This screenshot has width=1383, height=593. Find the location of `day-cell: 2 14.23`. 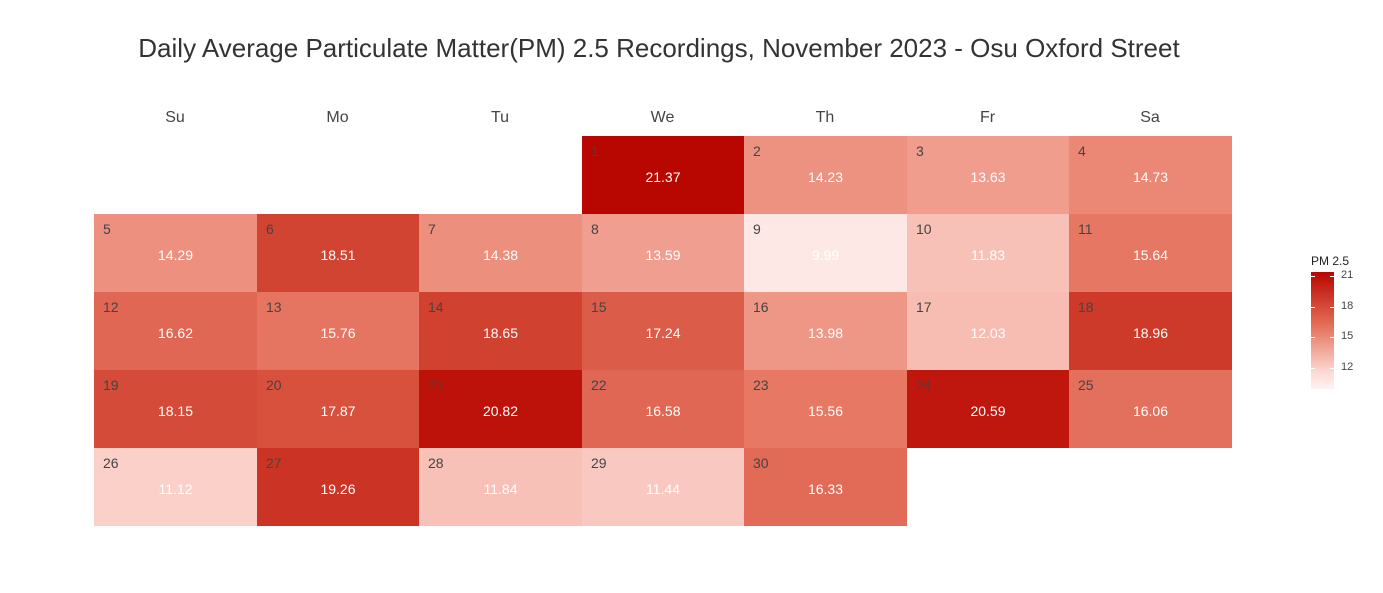

day-cell: 2 14.23 is located at coordinates (825, 175).